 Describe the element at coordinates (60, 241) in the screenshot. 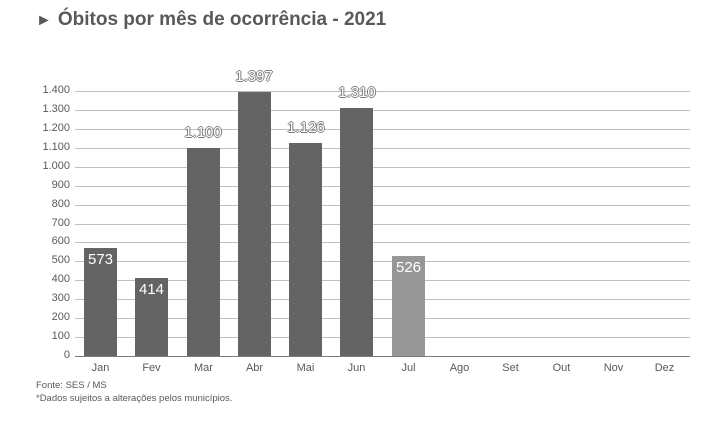

I see `y-tick-label: 600` at that location.